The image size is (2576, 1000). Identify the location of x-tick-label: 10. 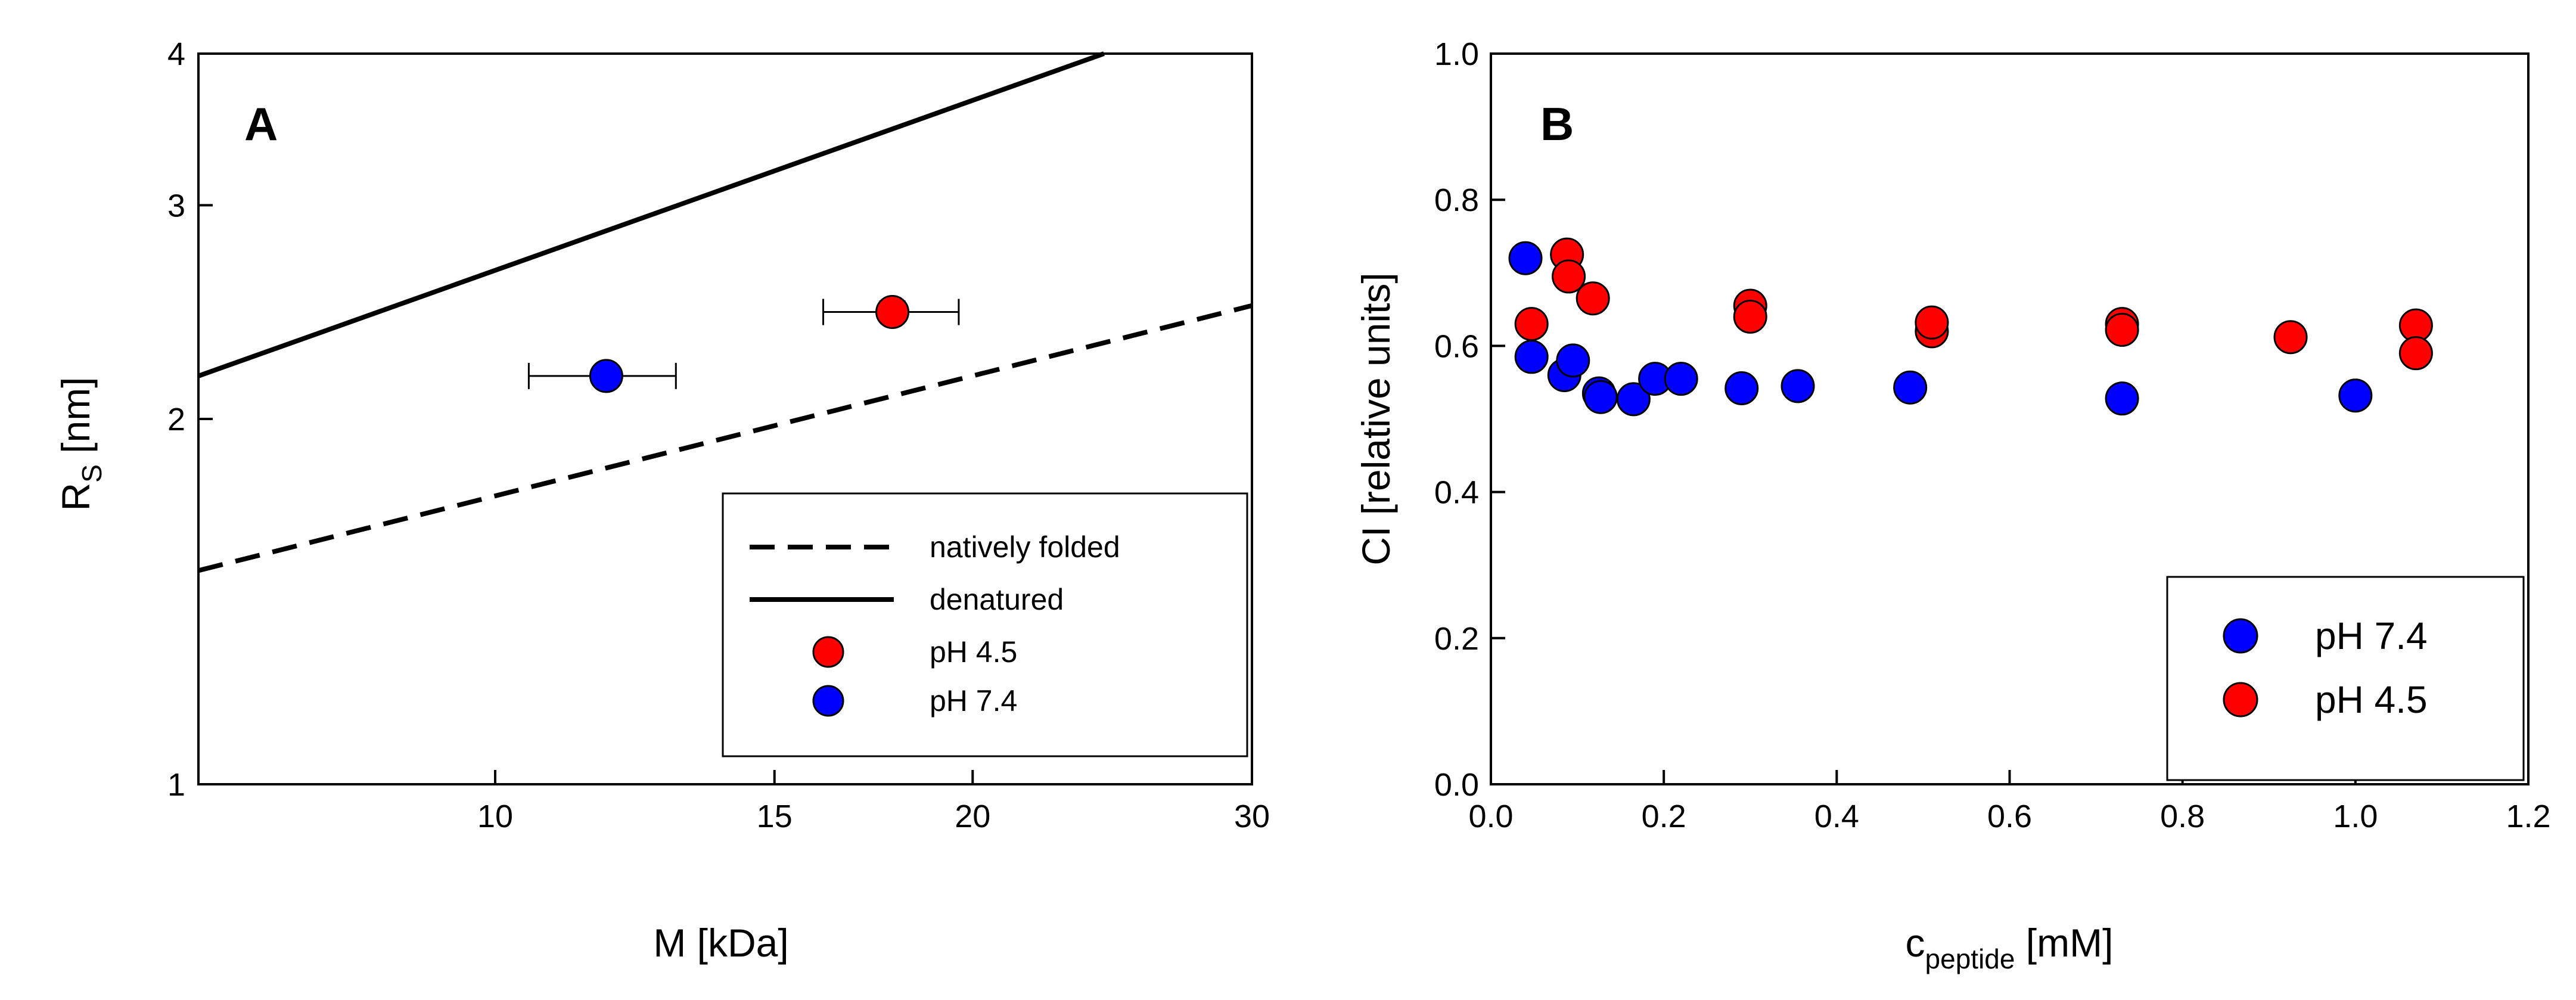
(495, 816).